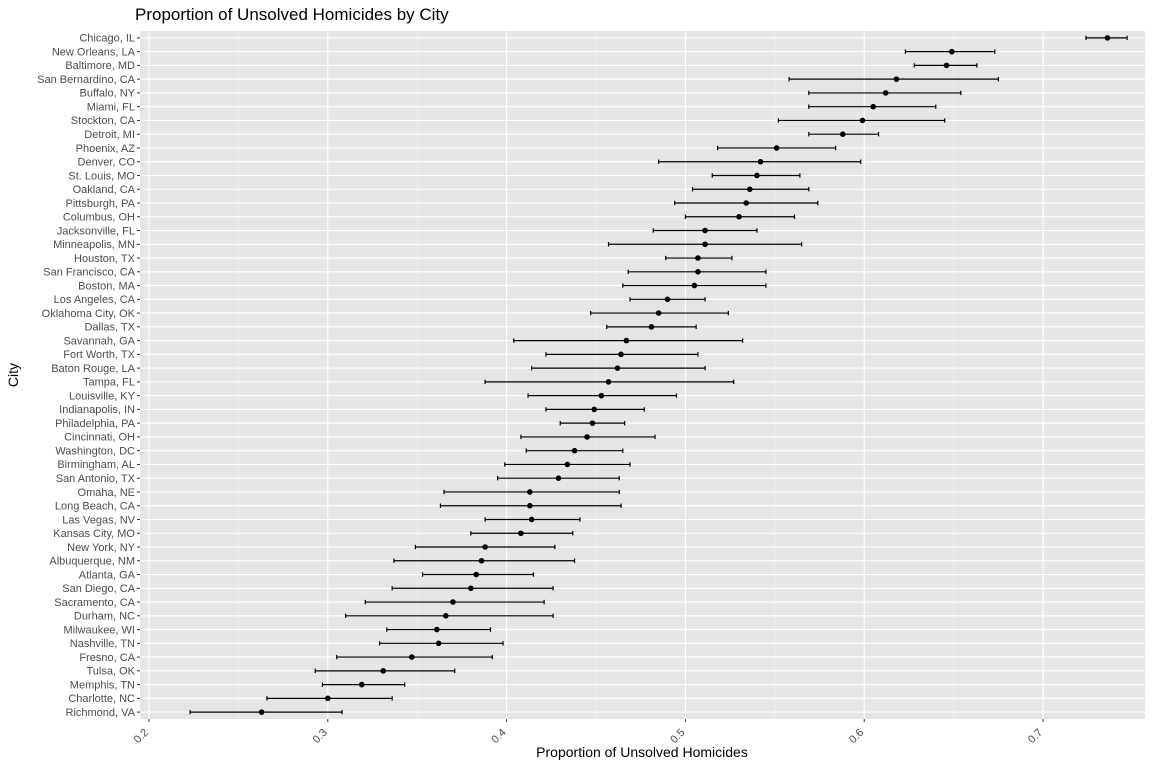  Describe the element at coordinates (94, 603) in the screenshot. I see `y-tick-label: Sacramento, CA` at that location.